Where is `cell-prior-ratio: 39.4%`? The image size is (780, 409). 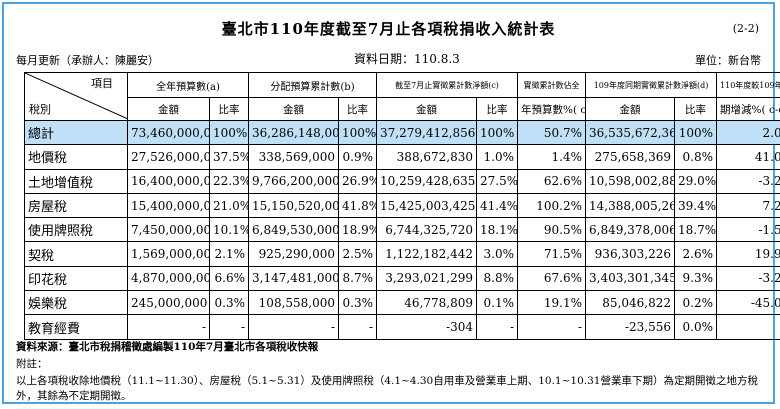 cell-prior-ratio: 39.4% is located at coordinates (696, 205).